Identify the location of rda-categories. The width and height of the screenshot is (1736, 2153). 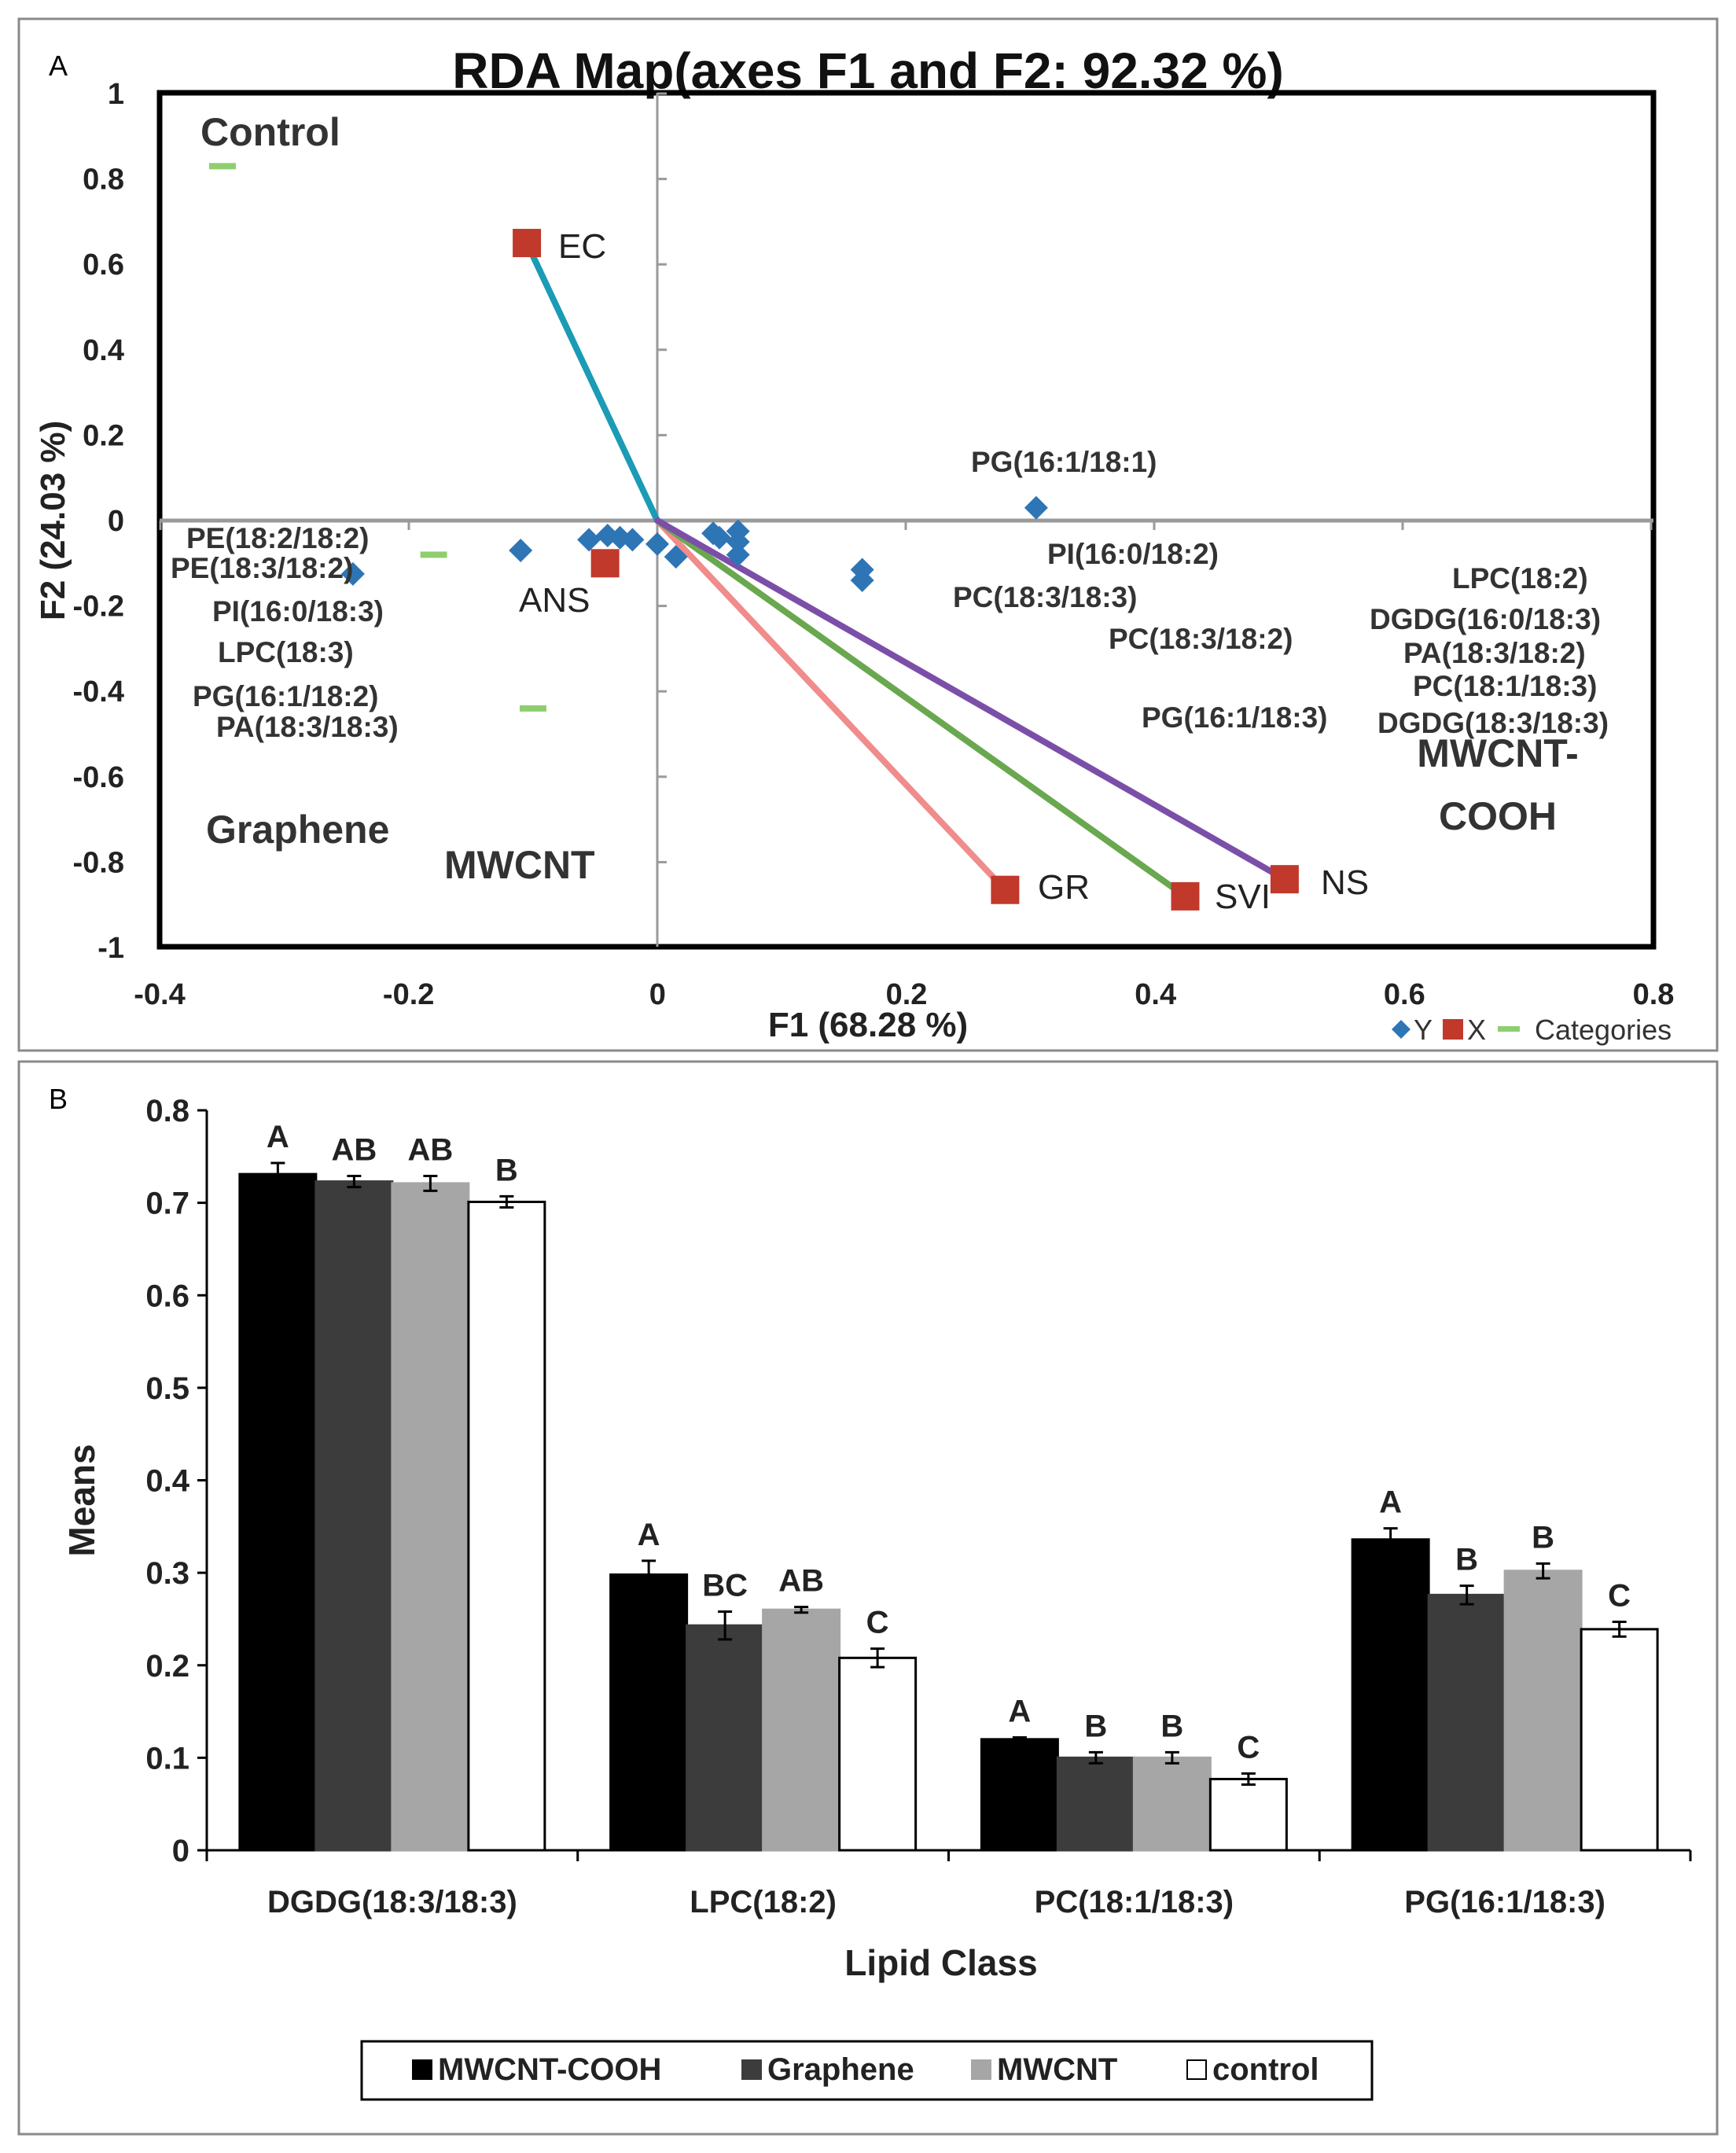
(377, 437).